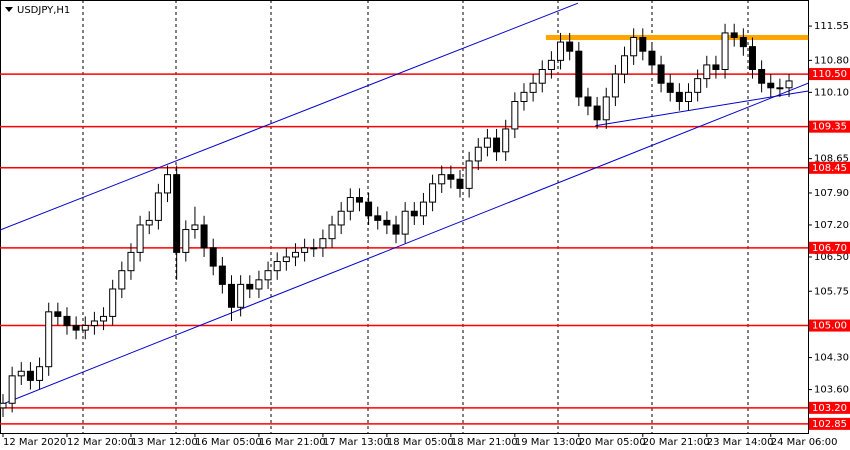 This screenshot has height=450, width=850. I want to click on x-tick-label: 13 Mar 12:00, so click(164, 442).